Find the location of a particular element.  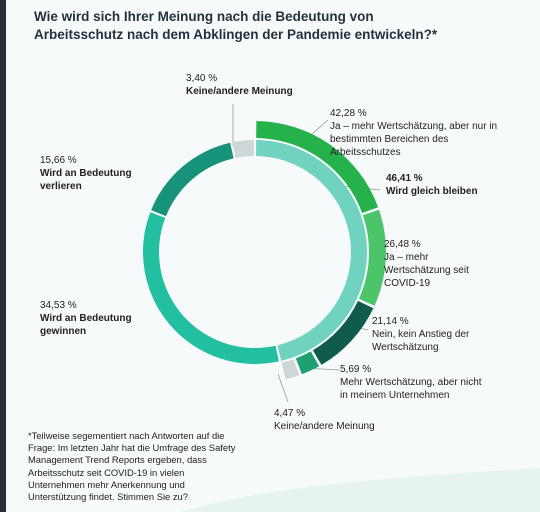

label-wird-an-bedeutung-verlieren: 15,66 % Wird an Bedeutung verlieren is located at coordinates (86, 173).